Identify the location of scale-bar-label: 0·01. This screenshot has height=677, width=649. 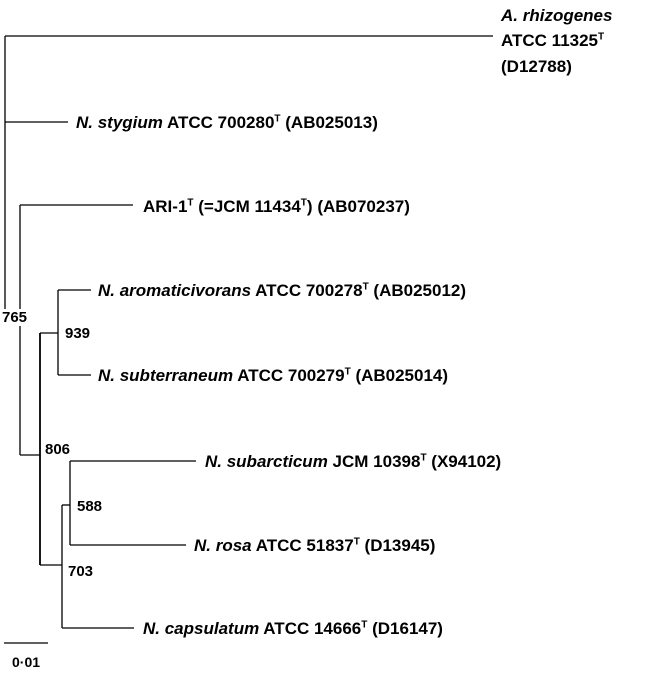
(26, 662).